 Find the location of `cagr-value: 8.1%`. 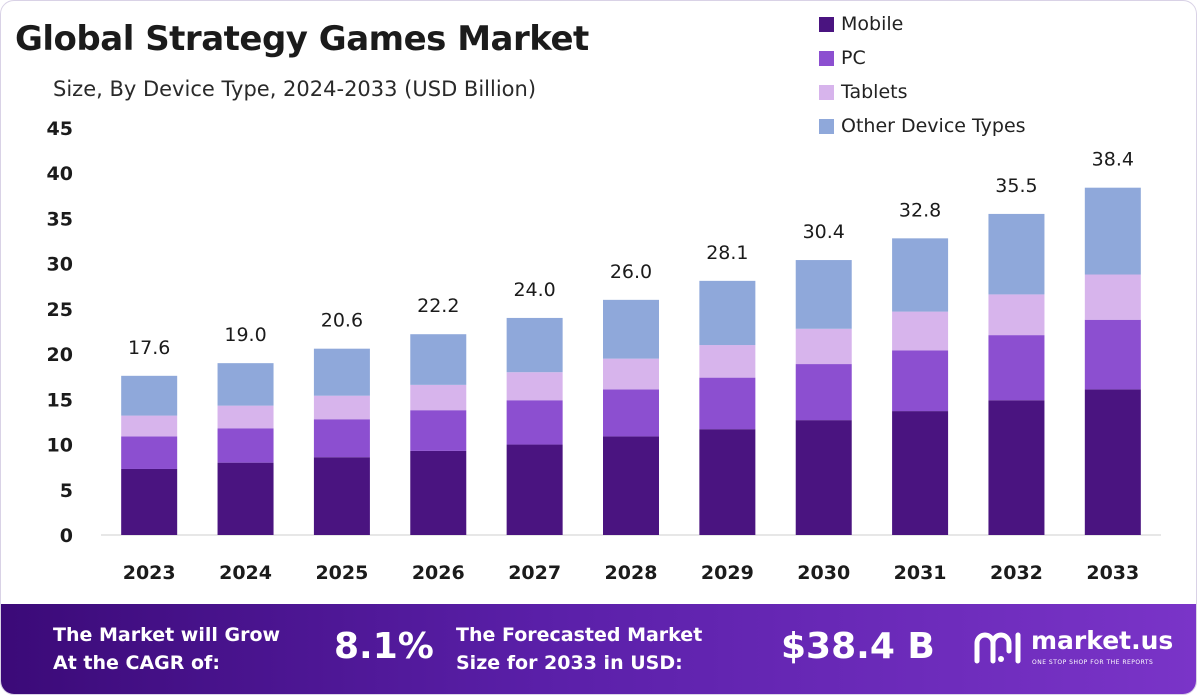

cagr-value: 8.1% is located at coordinates (384, 646).